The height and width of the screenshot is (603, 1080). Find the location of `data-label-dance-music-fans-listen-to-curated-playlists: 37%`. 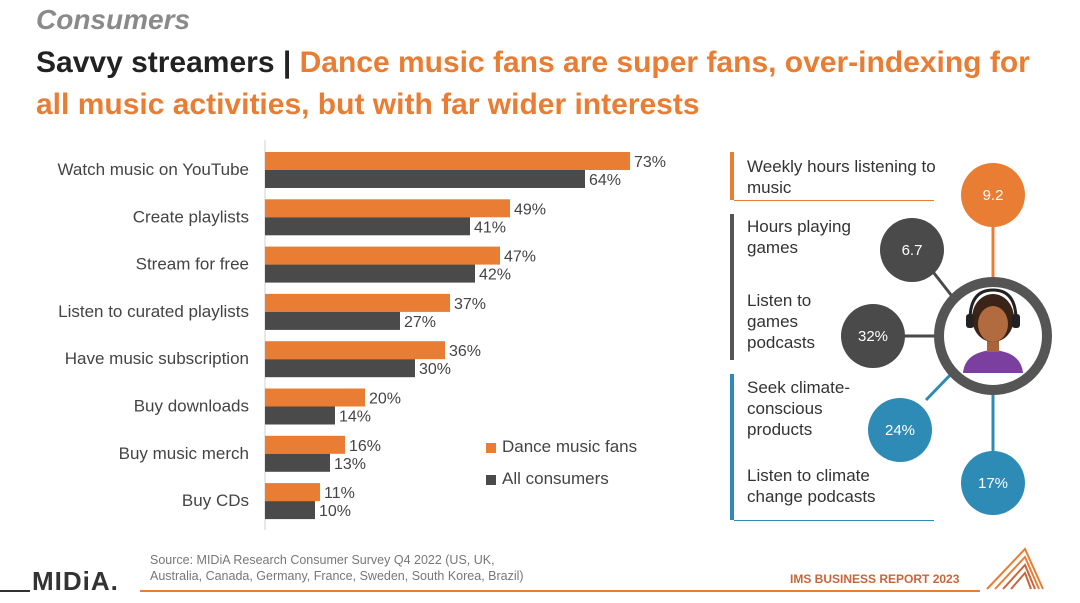

data-label-dance-music-fans-listen-to-curated-playlists: 37% is located at coordinates (470, 304).